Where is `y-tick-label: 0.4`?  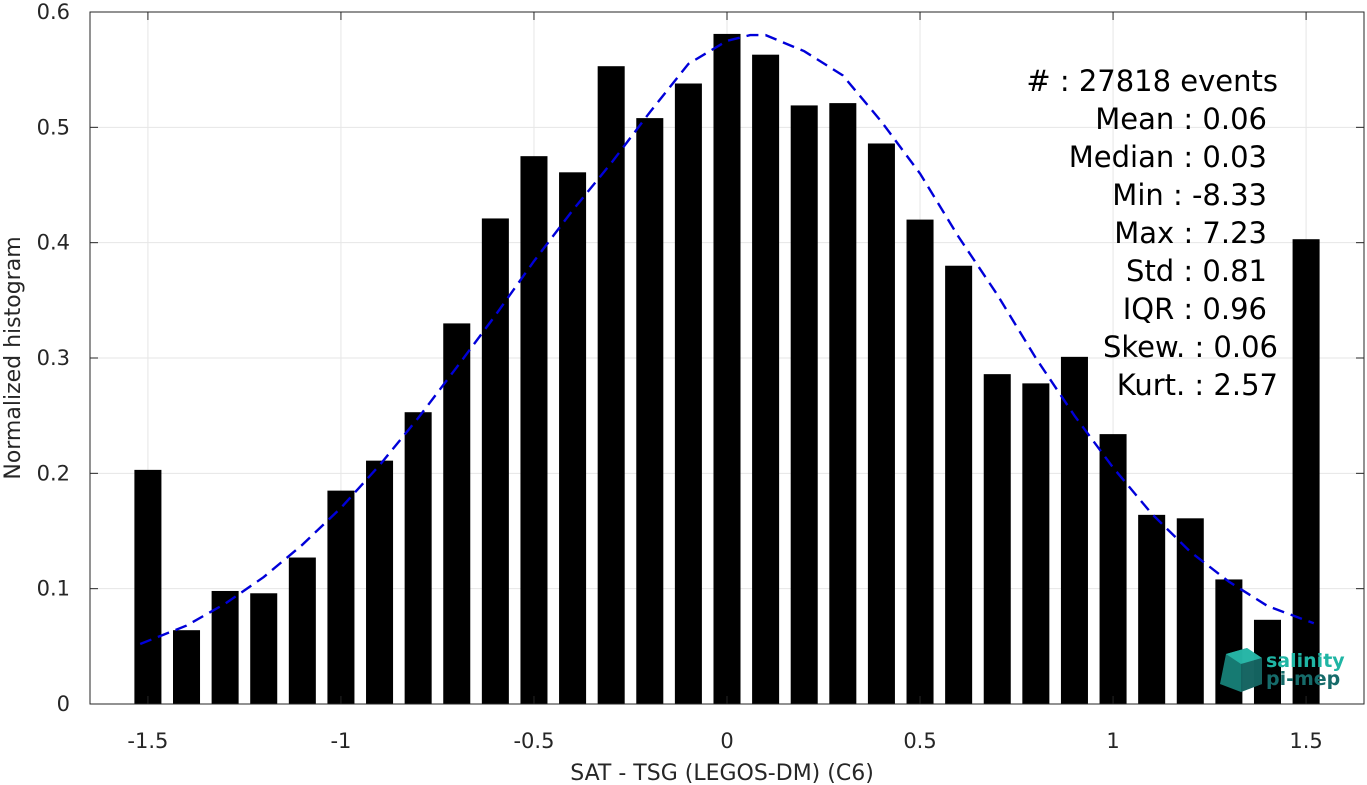
y-tick-label: 0.4 is located at coordinates (53, 243).